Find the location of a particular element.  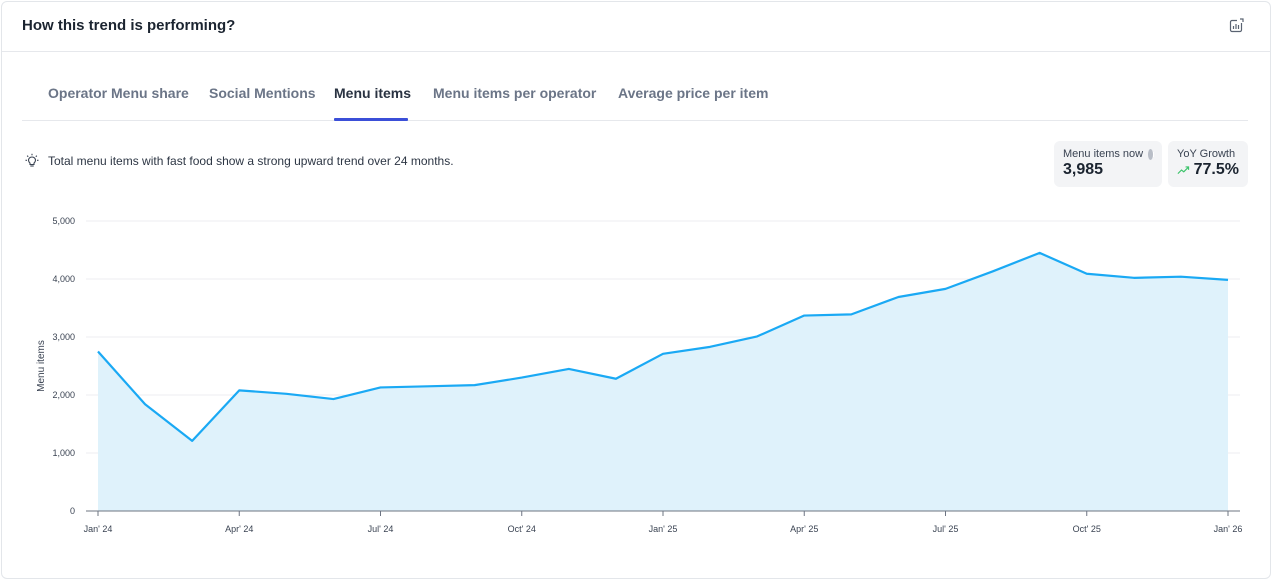

x-tick-label: Oct' 24 is located at coordinates (522, 529).